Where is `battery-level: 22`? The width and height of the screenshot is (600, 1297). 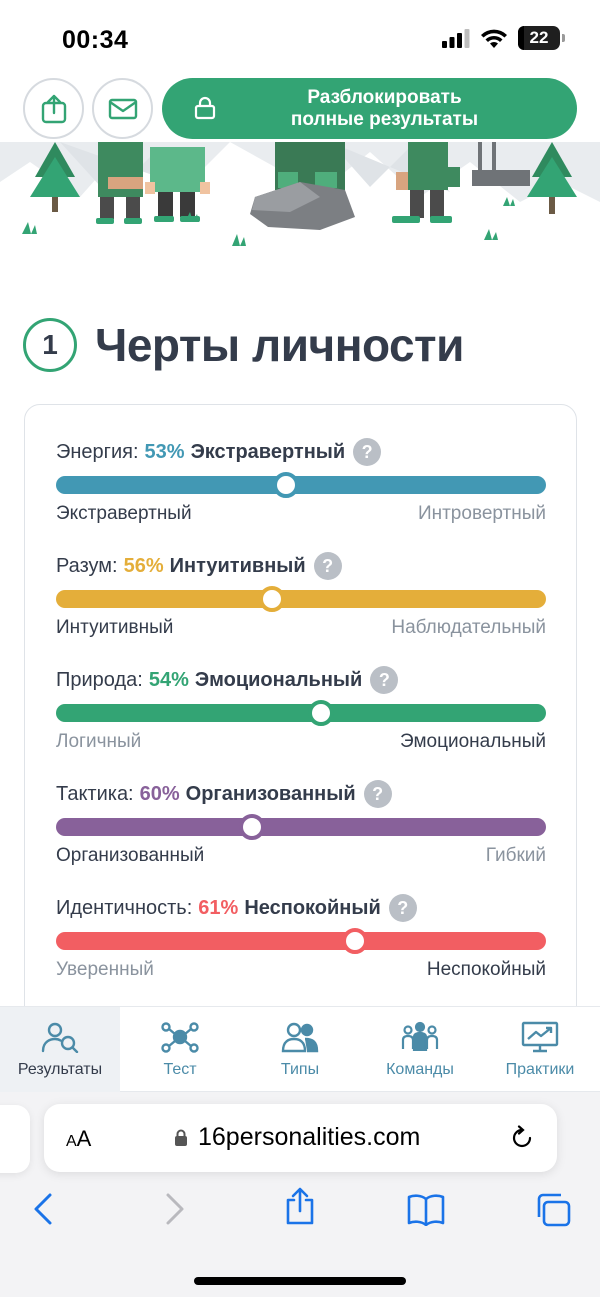 battery-level: 22 is located at coordinates (539, 37).